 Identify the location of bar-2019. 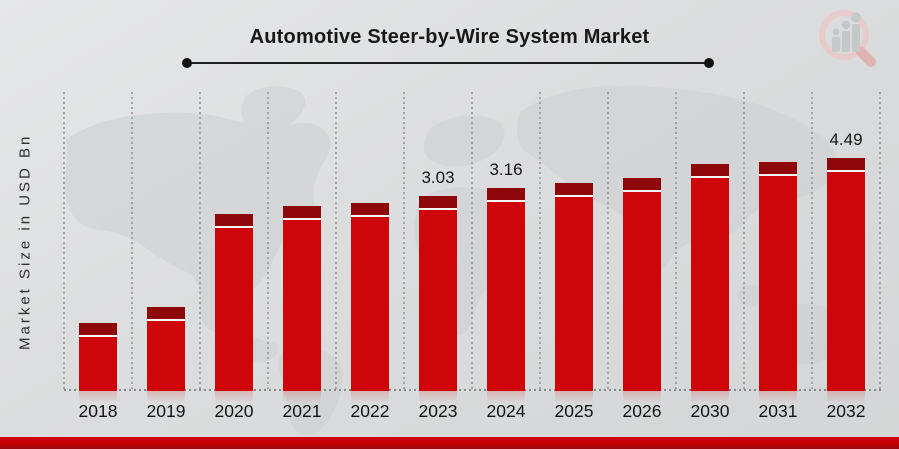
(166, 349).